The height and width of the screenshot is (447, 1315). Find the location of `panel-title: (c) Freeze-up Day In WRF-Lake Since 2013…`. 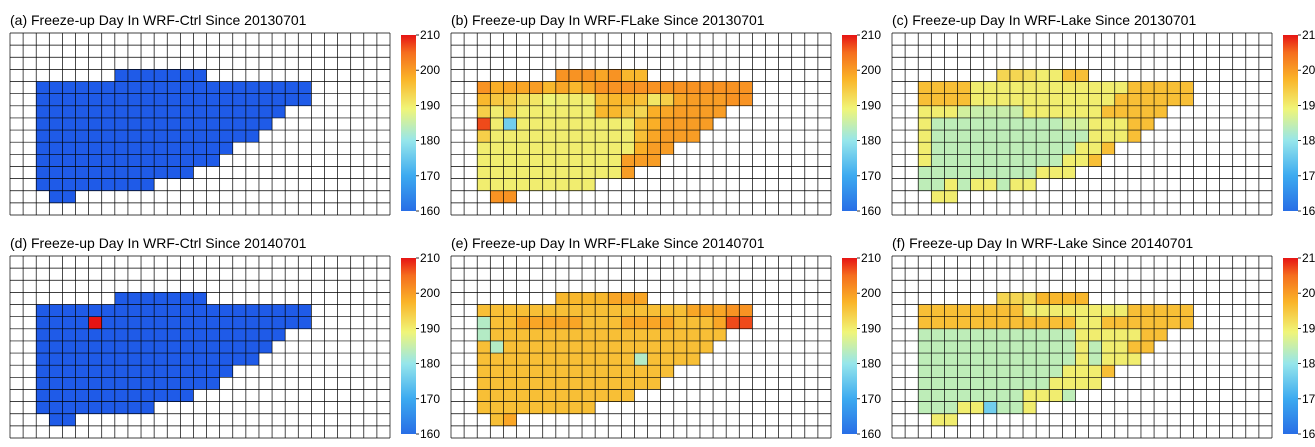

panel-title: (c) Freeze-up Day In WRF-Lake Since 2013… is located at coordinates (1044, 20).